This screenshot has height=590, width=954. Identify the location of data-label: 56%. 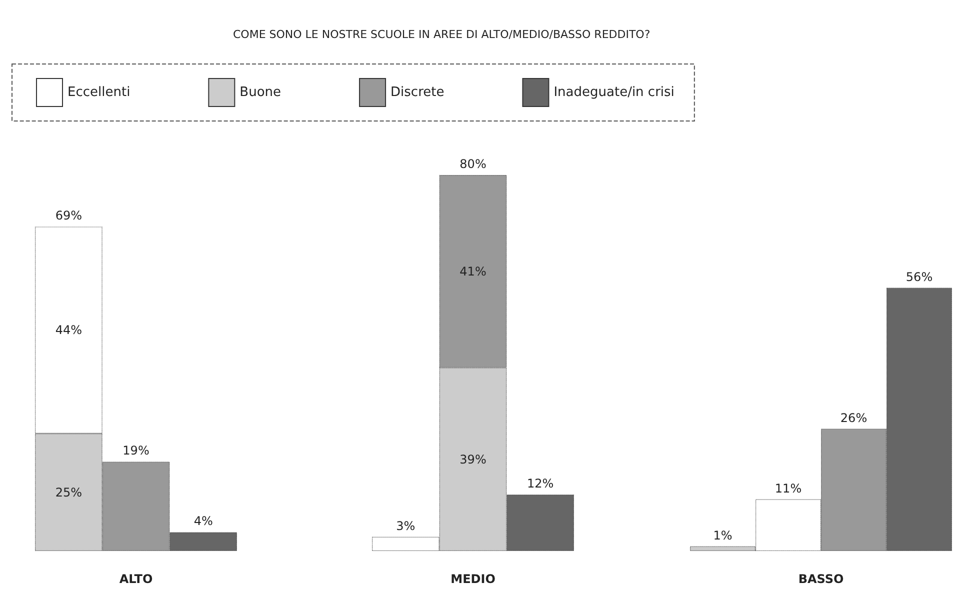
(919, 277).